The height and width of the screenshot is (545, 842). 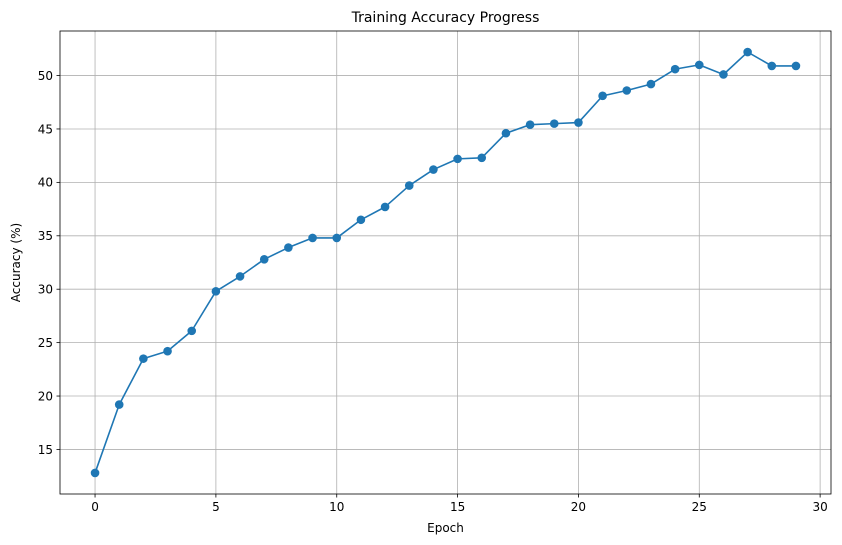 What do you see at coordinates (45, 236) in the screenshot?
I see `y-tick-label: 35` at bounding box center [45, 236].